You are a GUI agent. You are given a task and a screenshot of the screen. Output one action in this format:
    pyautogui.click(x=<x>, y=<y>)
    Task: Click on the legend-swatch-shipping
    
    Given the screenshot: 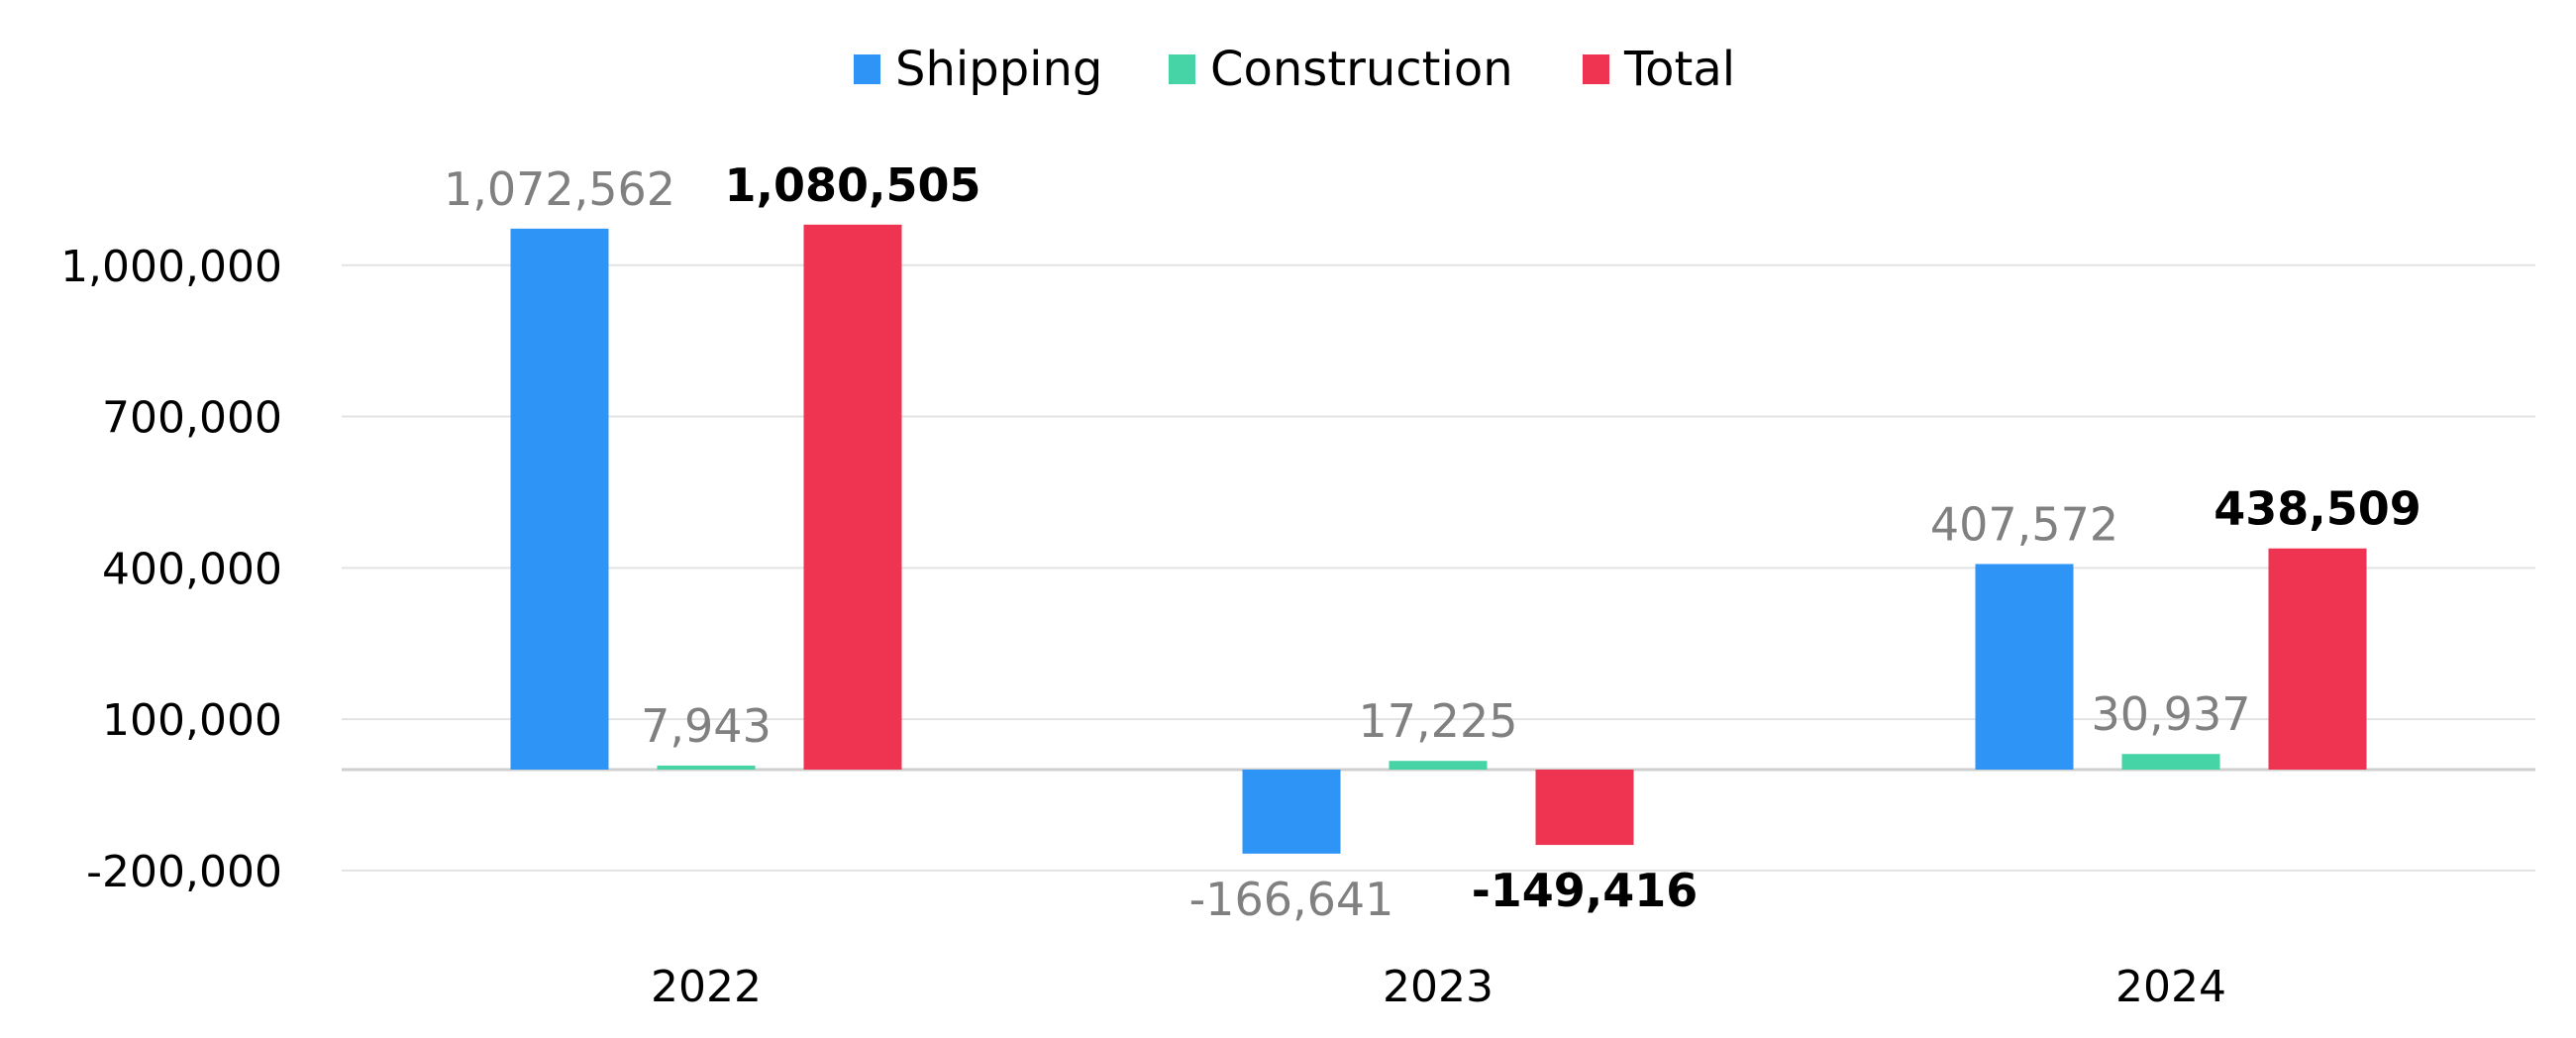 What is the action you would take?
    pyautogui.click(x=867, y=69)
    